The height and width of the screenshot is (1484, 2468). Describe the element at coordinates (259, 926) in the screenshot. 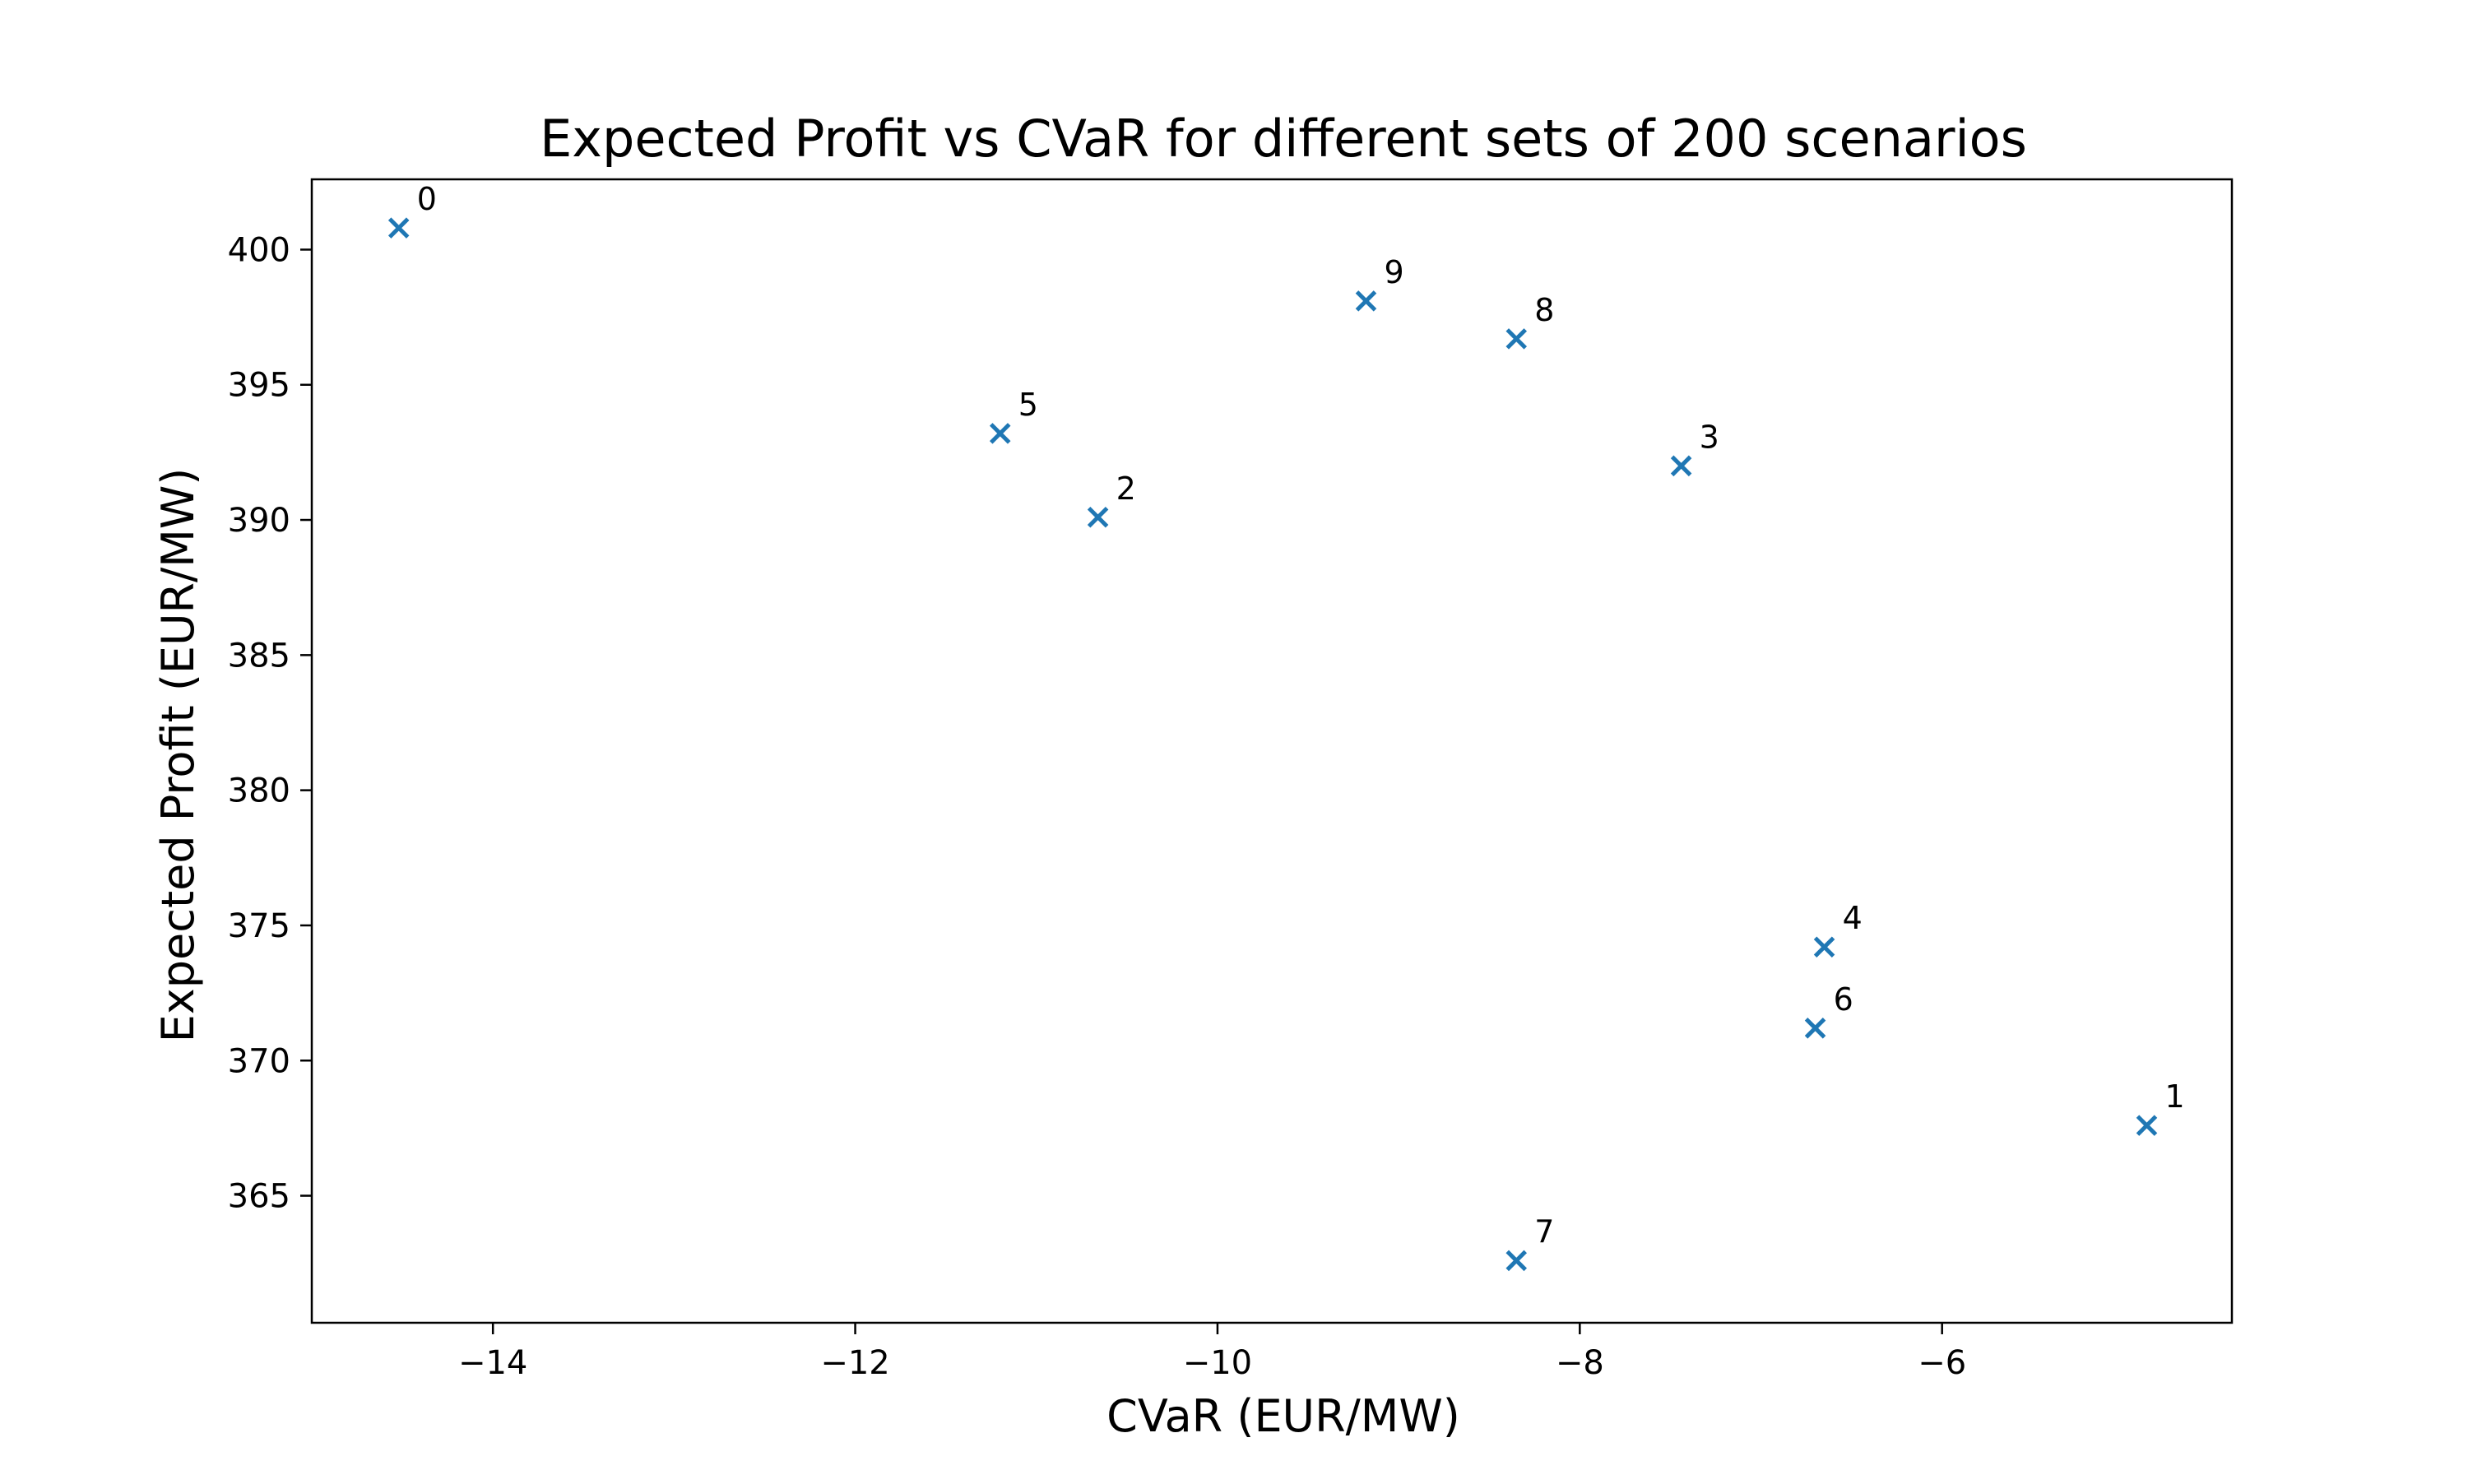

I see `y-tick-label: 375` at that location.